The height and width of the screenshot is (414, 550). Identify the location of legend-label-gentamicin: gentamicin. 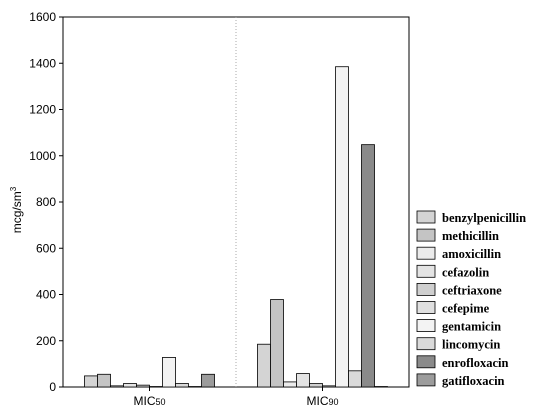
(471, 327).